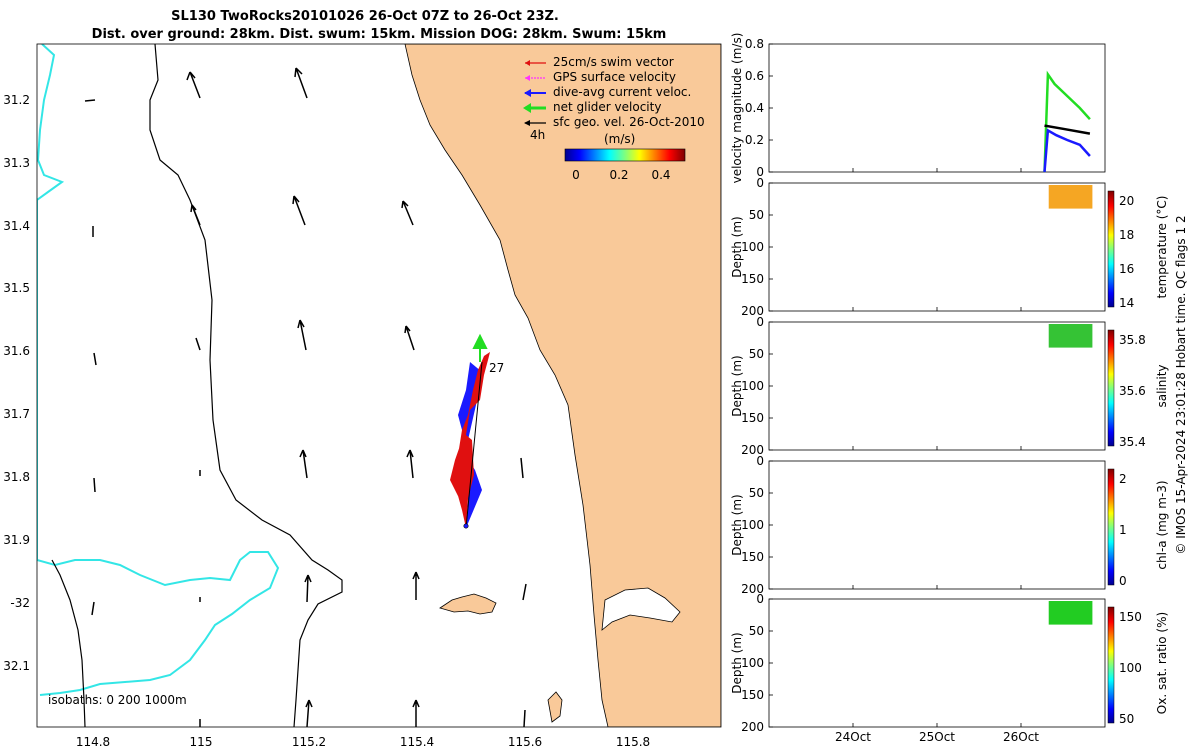  Describe the element at coordinates (618, 175) in the screenshot. I see `svg-text: 0.2` at that location.